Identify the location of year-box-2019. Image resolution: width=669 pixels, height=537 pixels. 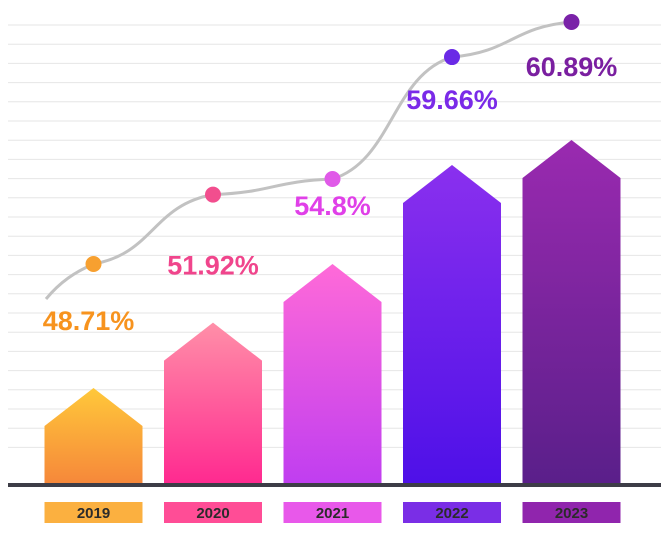
(93, 512).